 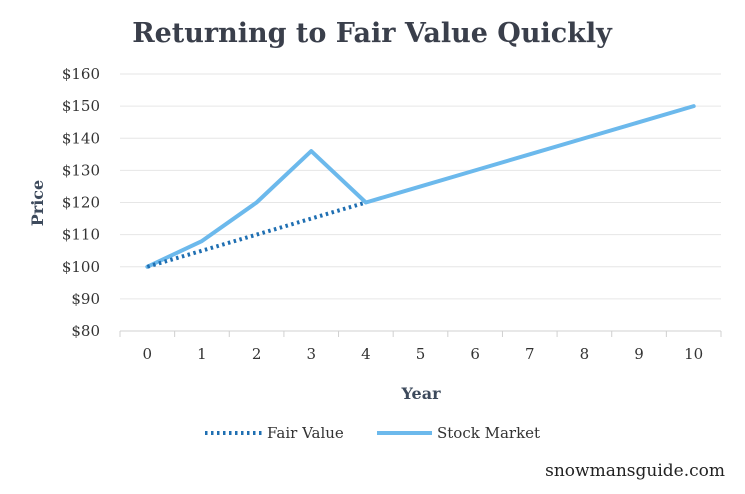 What do you see at coordinates (85, 331) in the screenshot?
I see `y-tick-label: $80` at bounding box center [85, 331].